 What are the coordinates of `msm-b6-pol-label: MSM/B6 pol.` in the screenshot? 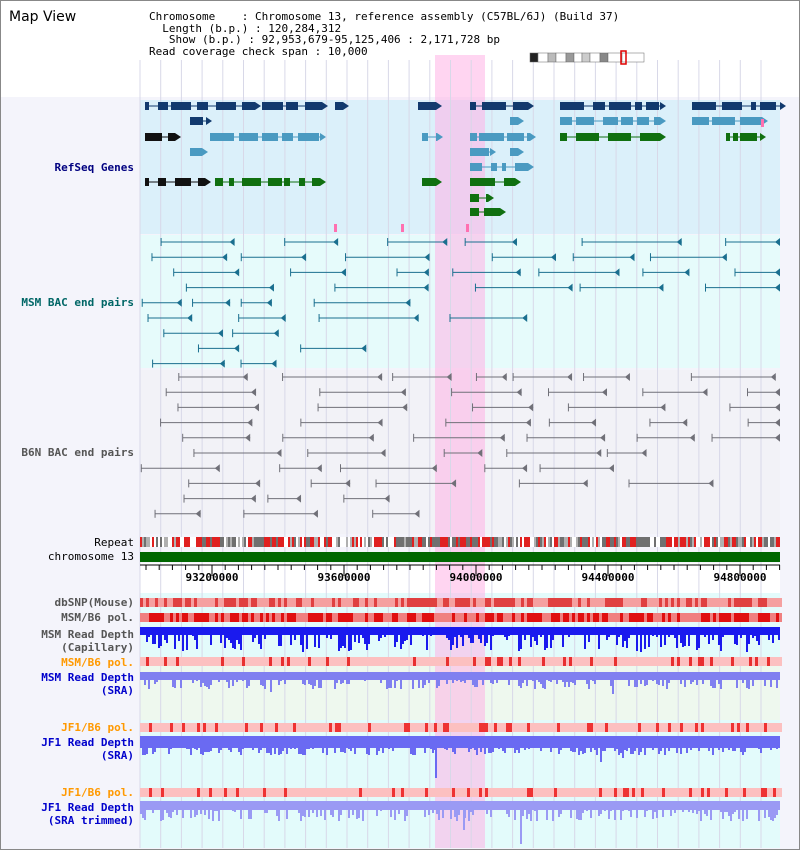 It's located at (97, 617).